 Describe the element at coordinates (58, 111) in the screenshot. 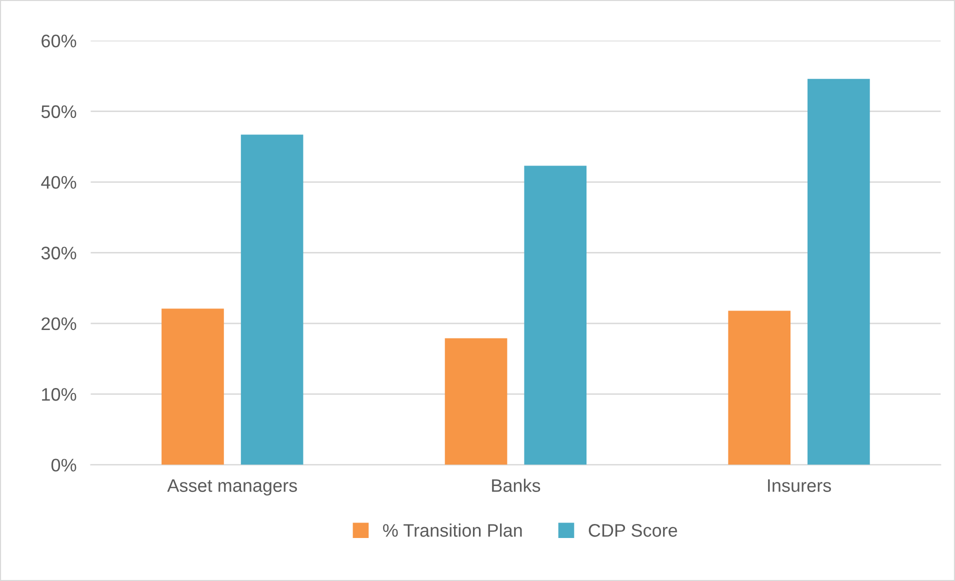

I see `y-tick-label: 50%` at that location.